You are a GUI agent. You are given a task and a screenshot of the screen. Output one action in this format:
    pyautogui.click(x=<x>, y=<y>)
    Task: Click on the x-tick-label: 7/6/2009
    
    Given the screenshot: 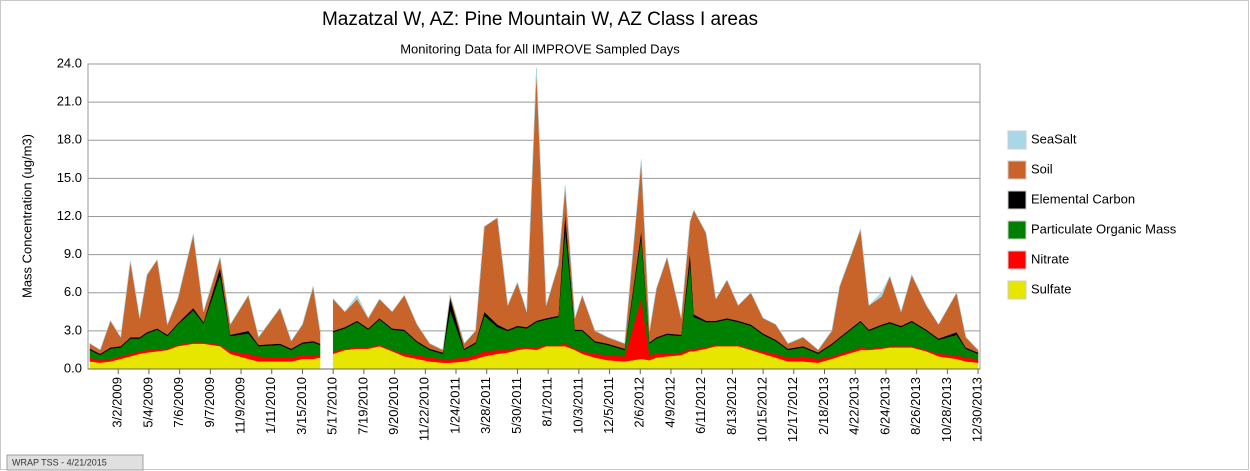 What is the action you would take?
    pyautogui.click(x=178, y=402)
    